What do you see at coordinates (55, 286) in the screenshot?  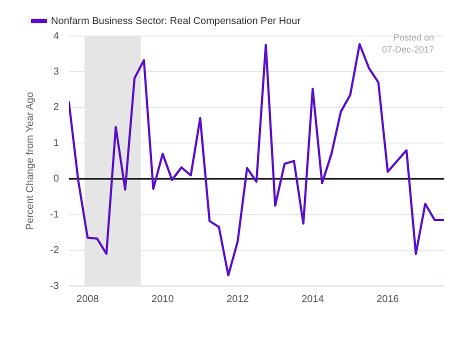 I see `y-tick-label: -3` at bounding box center [55, 286].